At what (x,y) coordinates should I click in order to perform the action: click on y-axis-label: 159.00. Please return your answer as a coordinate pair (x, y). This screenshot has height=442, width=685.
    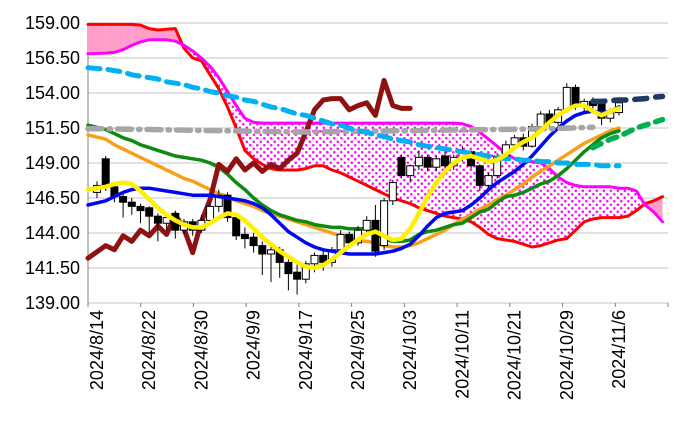
    Looking at the image, I should click on (52, 23).